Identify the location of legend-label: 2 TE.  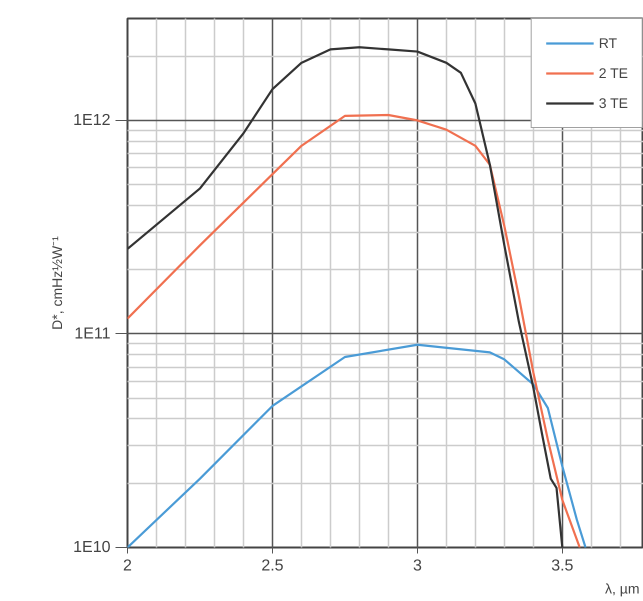
(613, 73).